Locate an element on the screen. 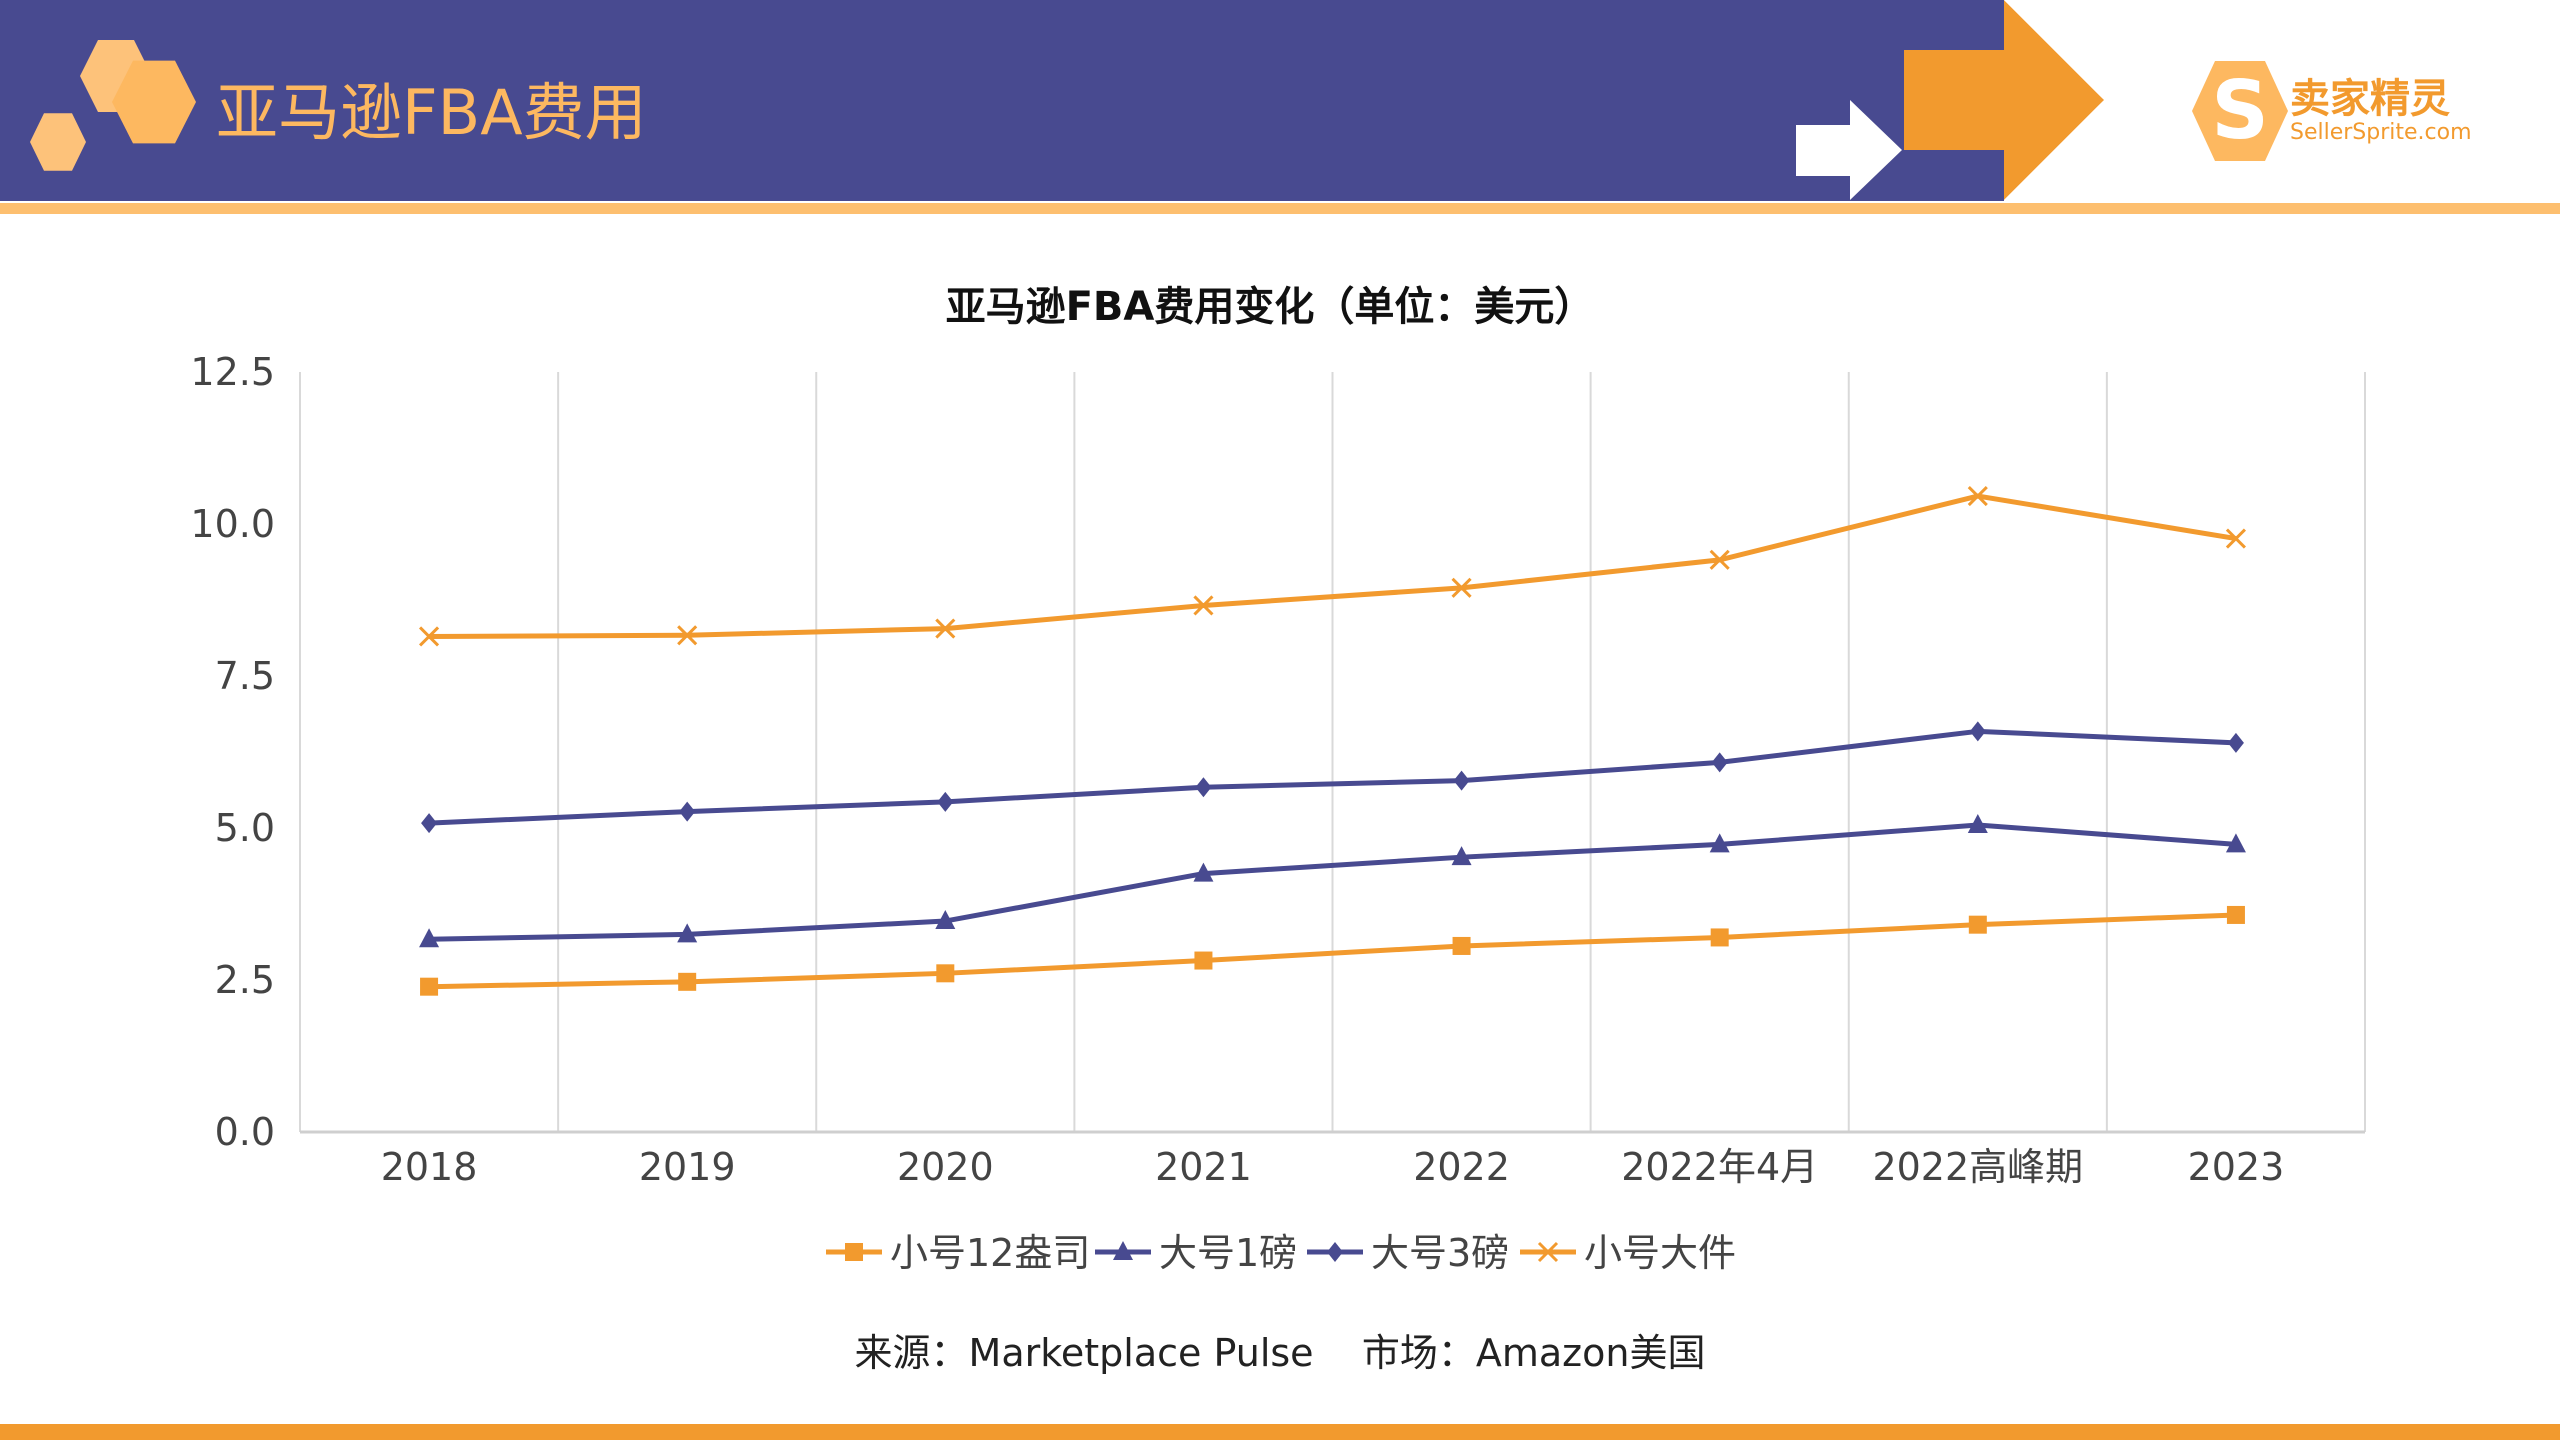 This screenshot has width=2560, height=1440. y-tick-label: 2.5 is located at coordinates (245, 980).